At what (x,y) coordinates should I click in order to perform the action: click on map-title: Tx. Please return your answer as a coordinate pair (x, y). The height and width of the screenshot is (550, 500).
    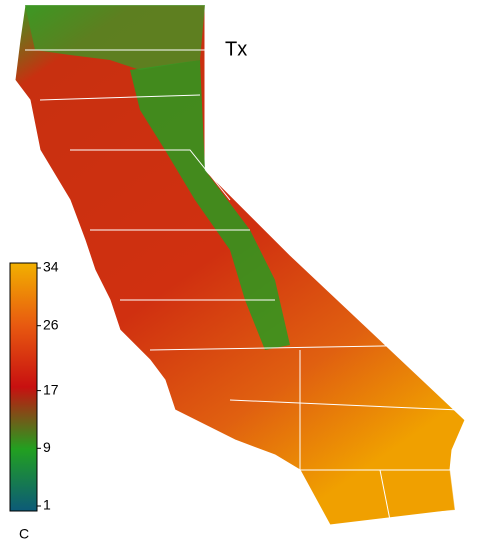
    Looking at the image, I should click on (236, 49).